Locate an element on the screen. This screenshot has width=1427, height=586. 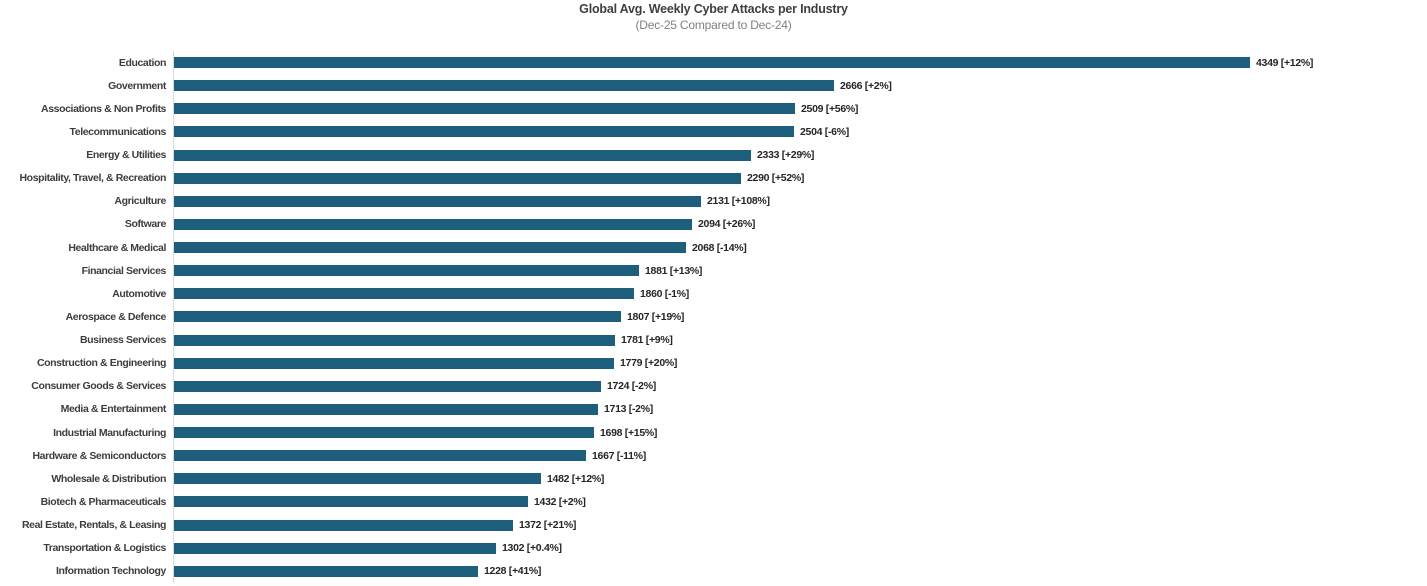
bar-area: 4349 [+12%] is located at coordinates (800, 63).